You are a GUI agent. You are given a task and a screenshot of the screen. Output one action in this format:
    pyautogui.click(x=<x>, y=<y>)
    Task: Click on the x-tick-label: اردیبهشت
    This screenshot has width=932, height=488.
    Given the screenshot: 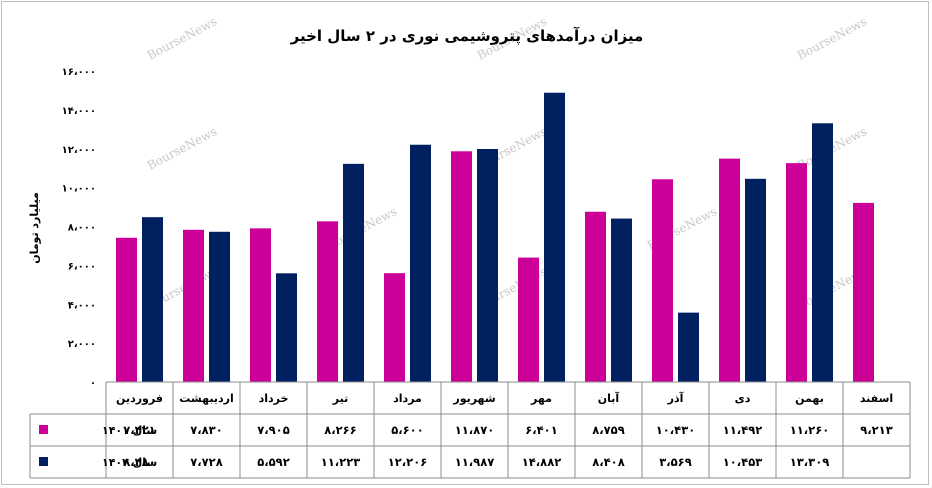 What is the action you would take?
    pyautogui.click(x=206, y=398)
    